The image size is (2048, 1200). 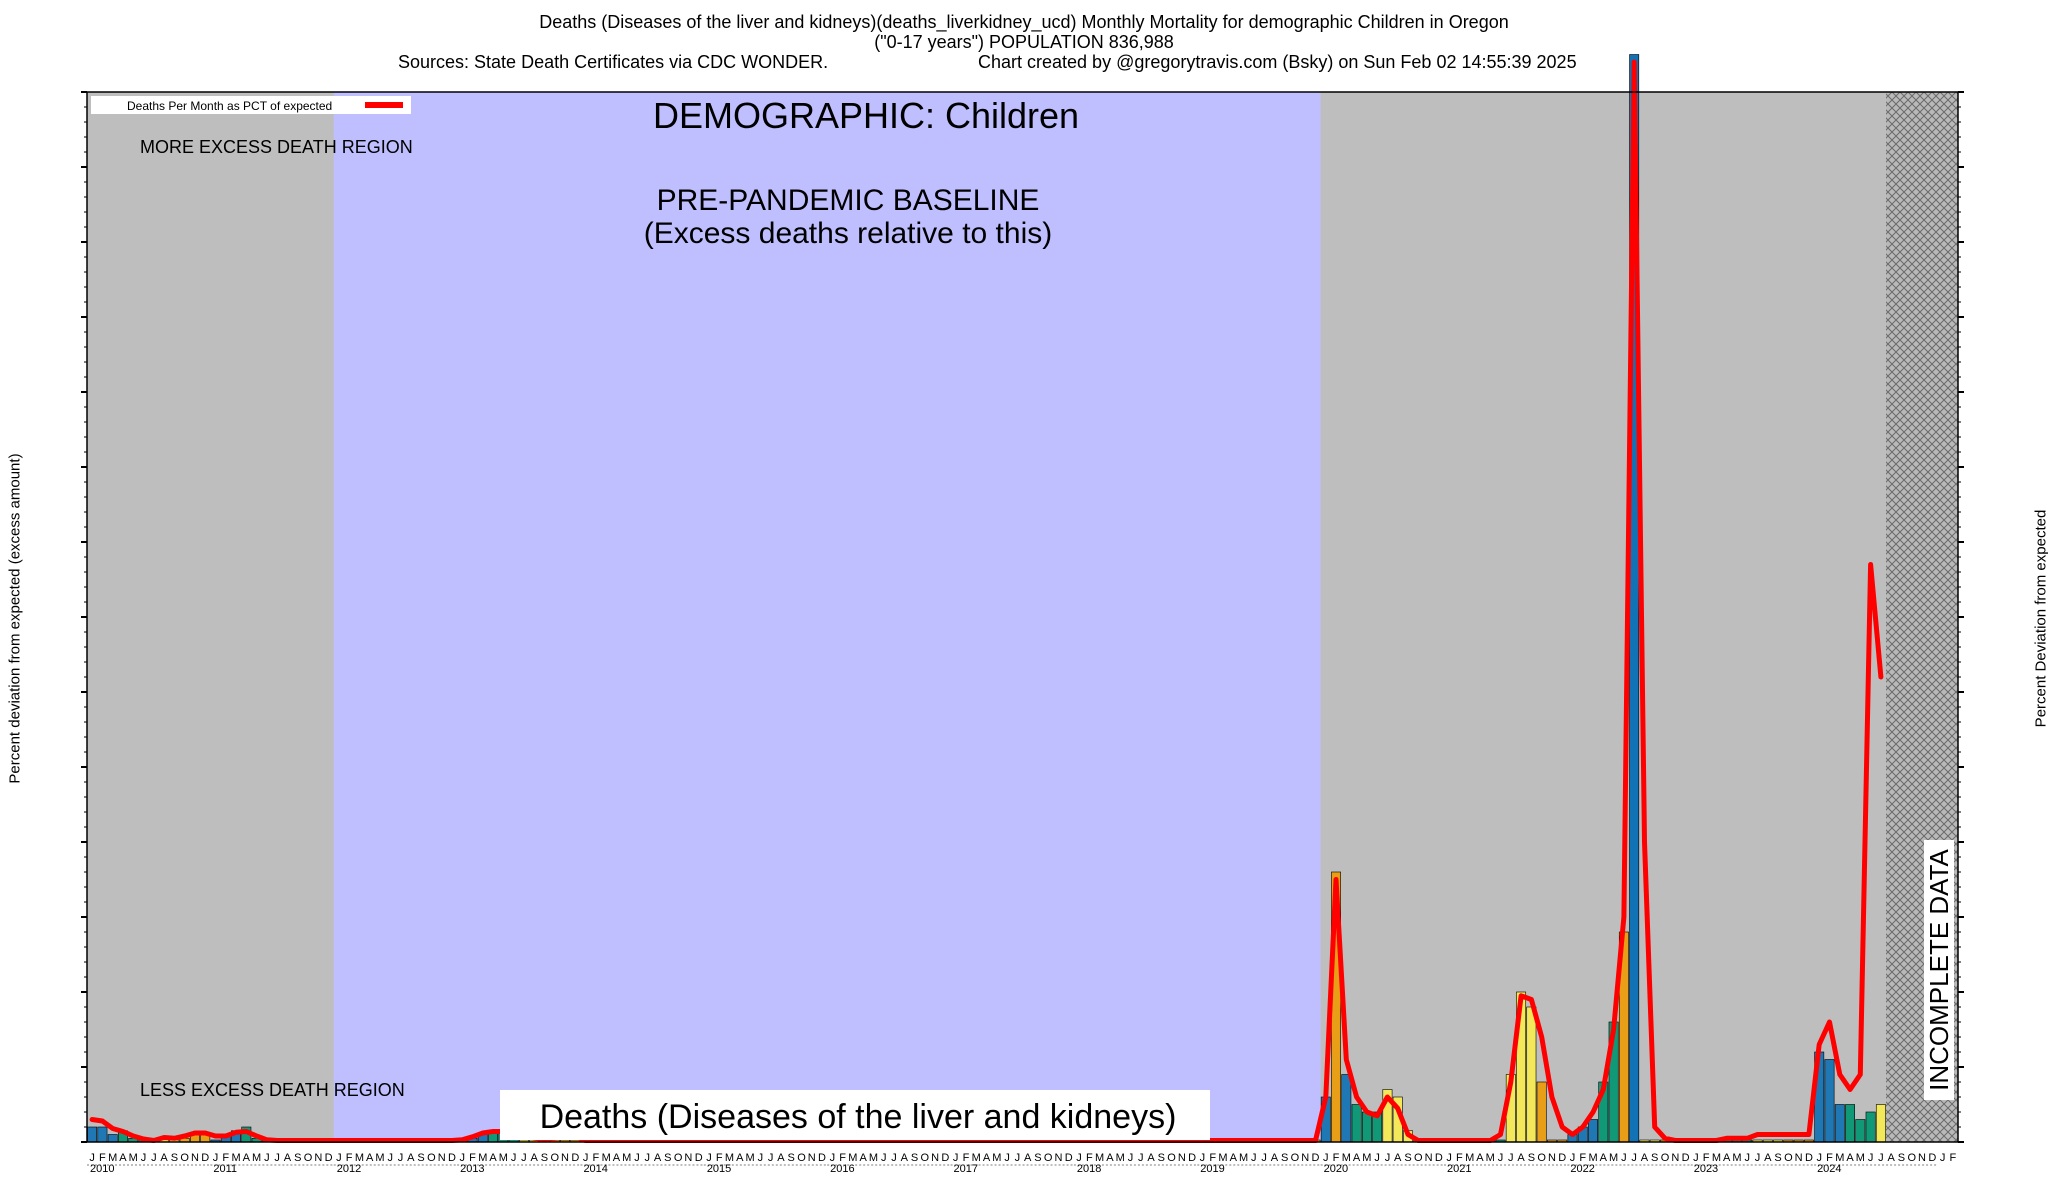 I want to click on year-tick-label: 2024, so click(x=1829, y=1169).